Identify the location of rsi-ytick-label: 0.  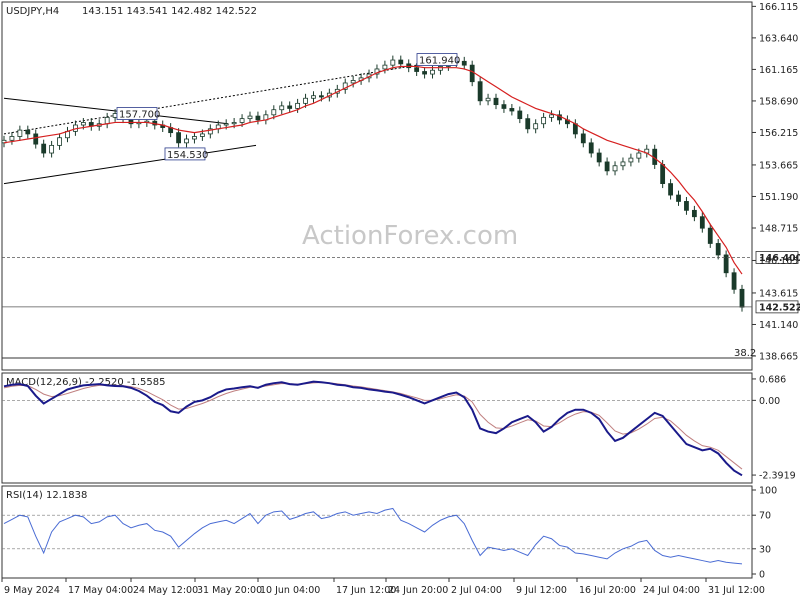
(762, 575).